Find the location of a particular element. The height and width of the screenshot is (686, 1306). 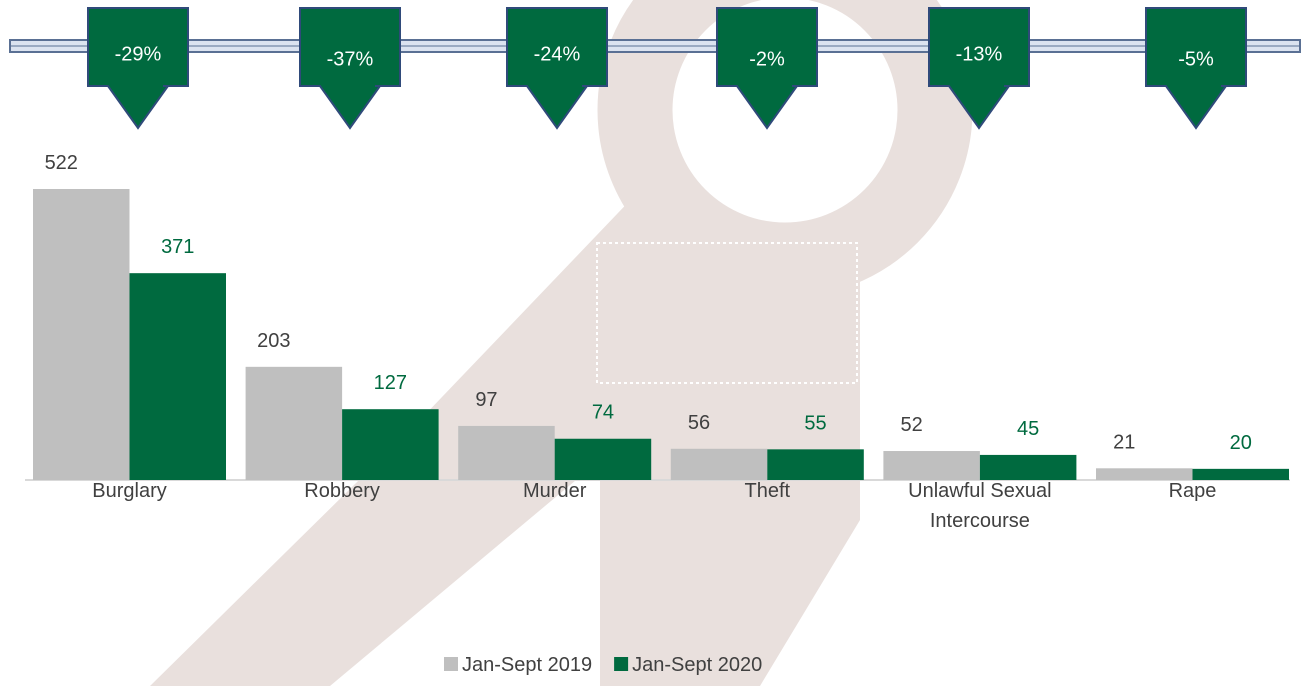

x-tick-label: Murder is located at coordinates (555, 491).